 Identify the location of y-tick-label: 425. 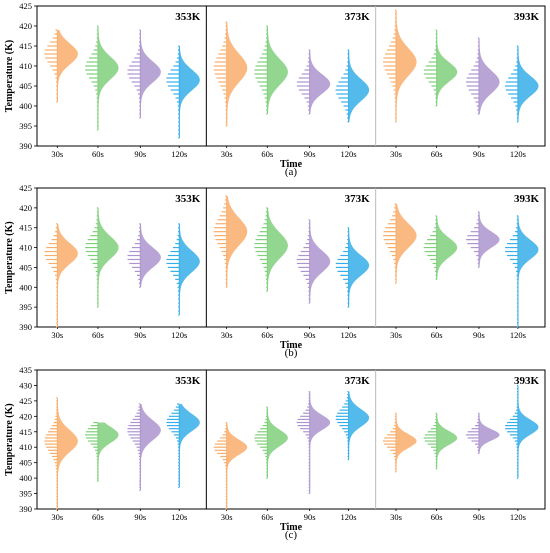
(25, 6).